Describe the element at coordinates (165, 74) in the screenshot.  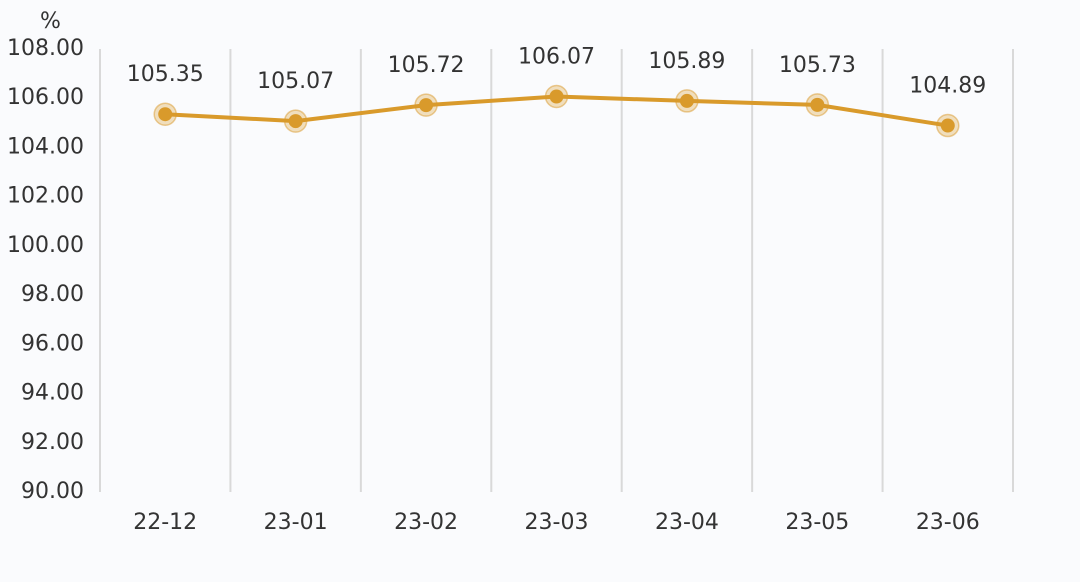
I see `data-label: 105.35` at that location.